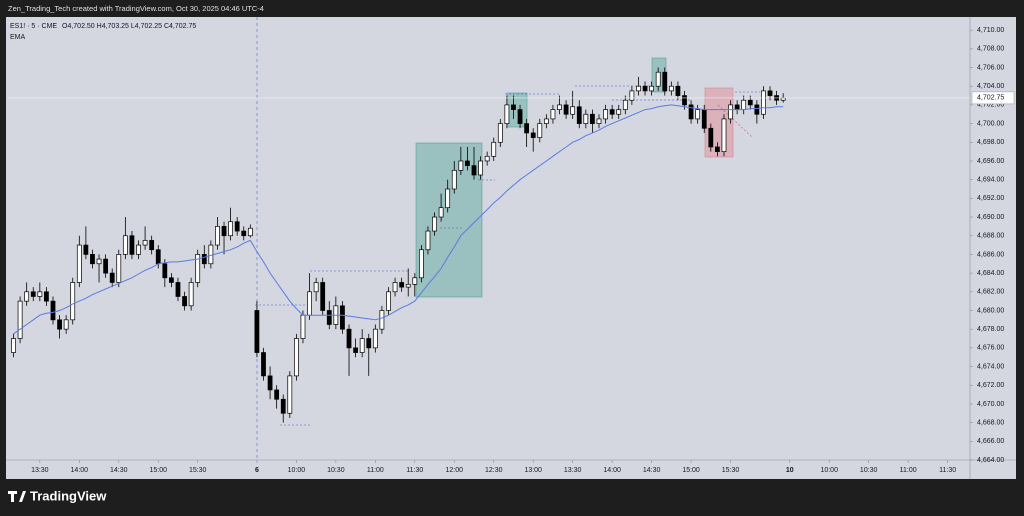 Image resolution: width=1024 pixels, height=516 pixels. Describe the element at coordinates (990, 180) in the screenshot. I see `y-tick-label: 4,694.00` at that location.